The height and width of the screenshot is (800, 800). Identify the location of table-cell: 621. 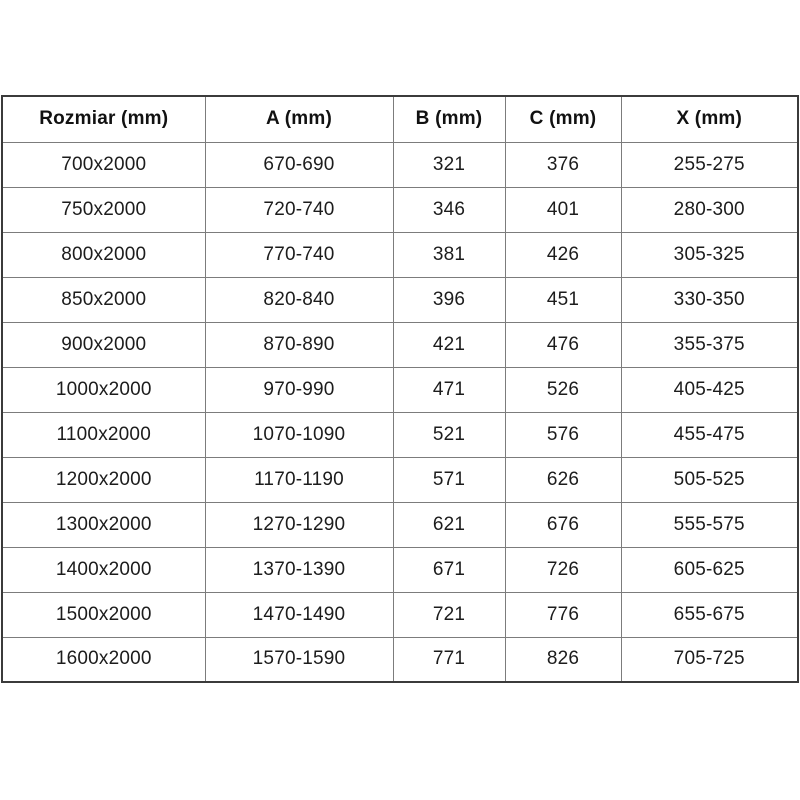
(449, 524).